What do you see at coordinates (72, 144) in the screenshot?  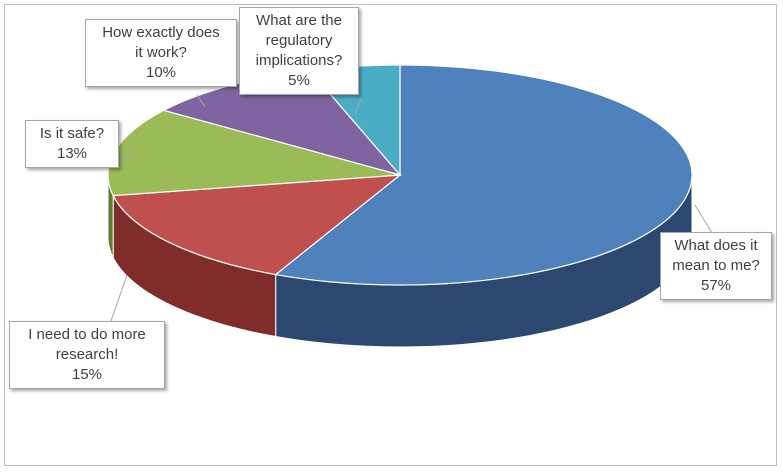 I see `data-label-is-it-safe: Is it safe? 13%` at bounding box center [72, 144].